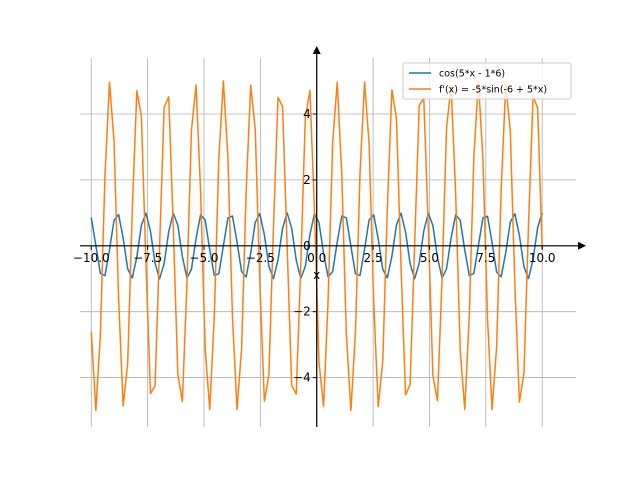 The width and height of the screenshot is (640, 480). Describe the element at coordinates (260, 258) in the screenshot. I see `x-tick-label: −2.5` at that location.